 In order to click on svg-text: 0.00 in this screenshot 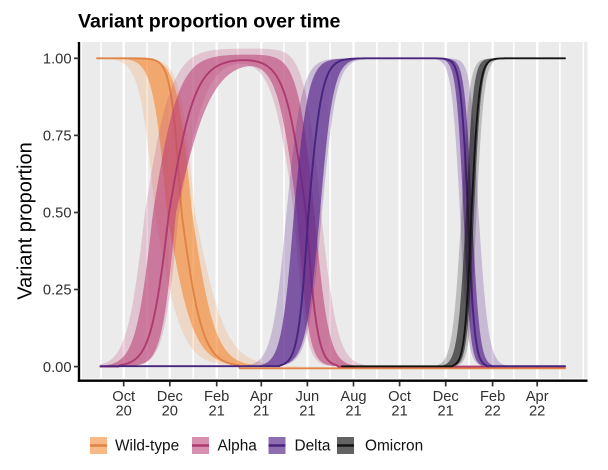, I will do `click(57, 368)`.